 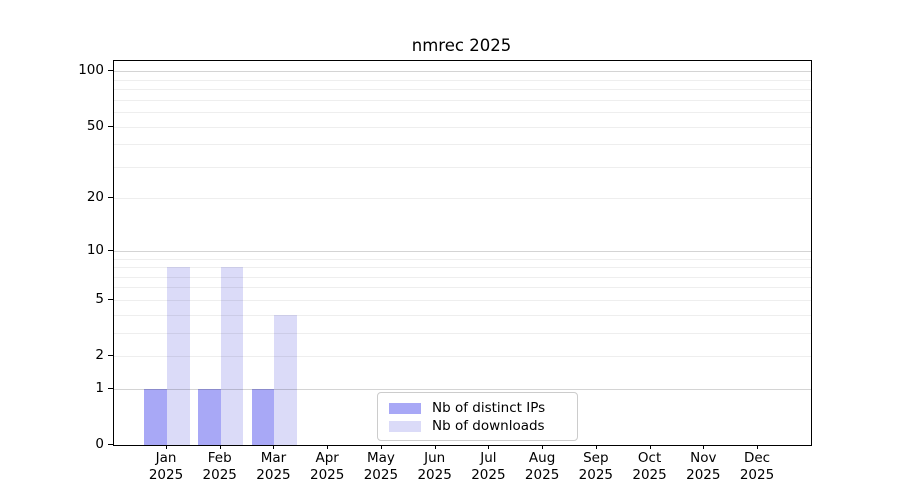 I want to click on x-tick-label-4: May 2025, so click(x=381, y=466).